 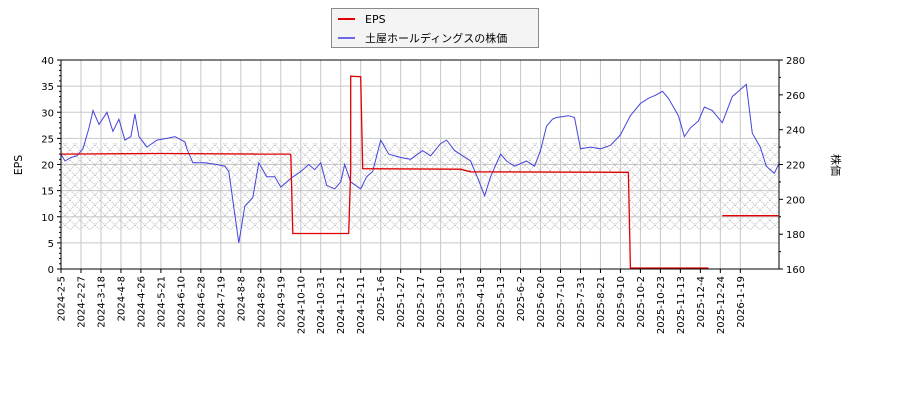 What do you see at coordinates (681, 305) in the screenshot?
I see `x-tick-label: 2025-11-13` at bounding box center [681, 305].